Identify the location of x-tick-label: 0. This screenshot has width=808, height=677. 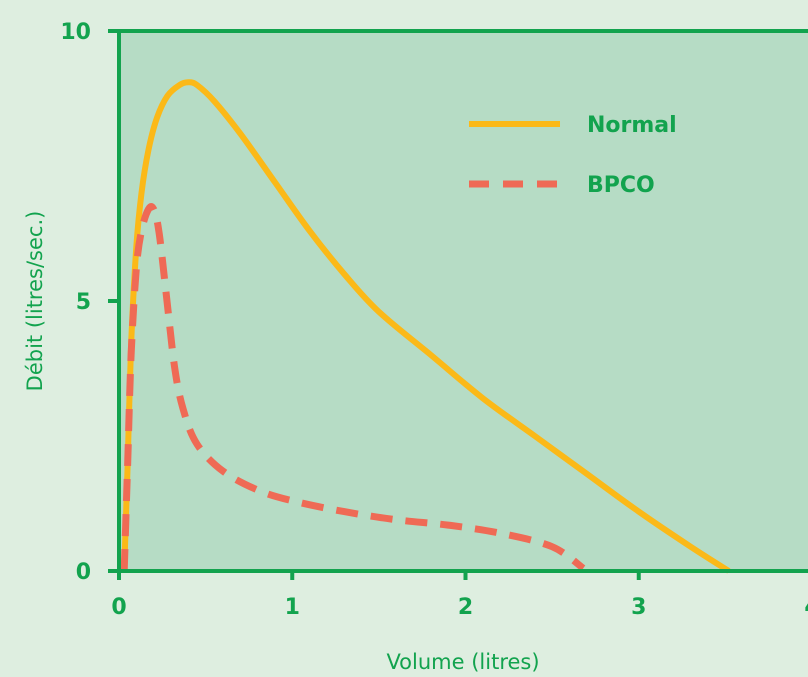
(118, 607).